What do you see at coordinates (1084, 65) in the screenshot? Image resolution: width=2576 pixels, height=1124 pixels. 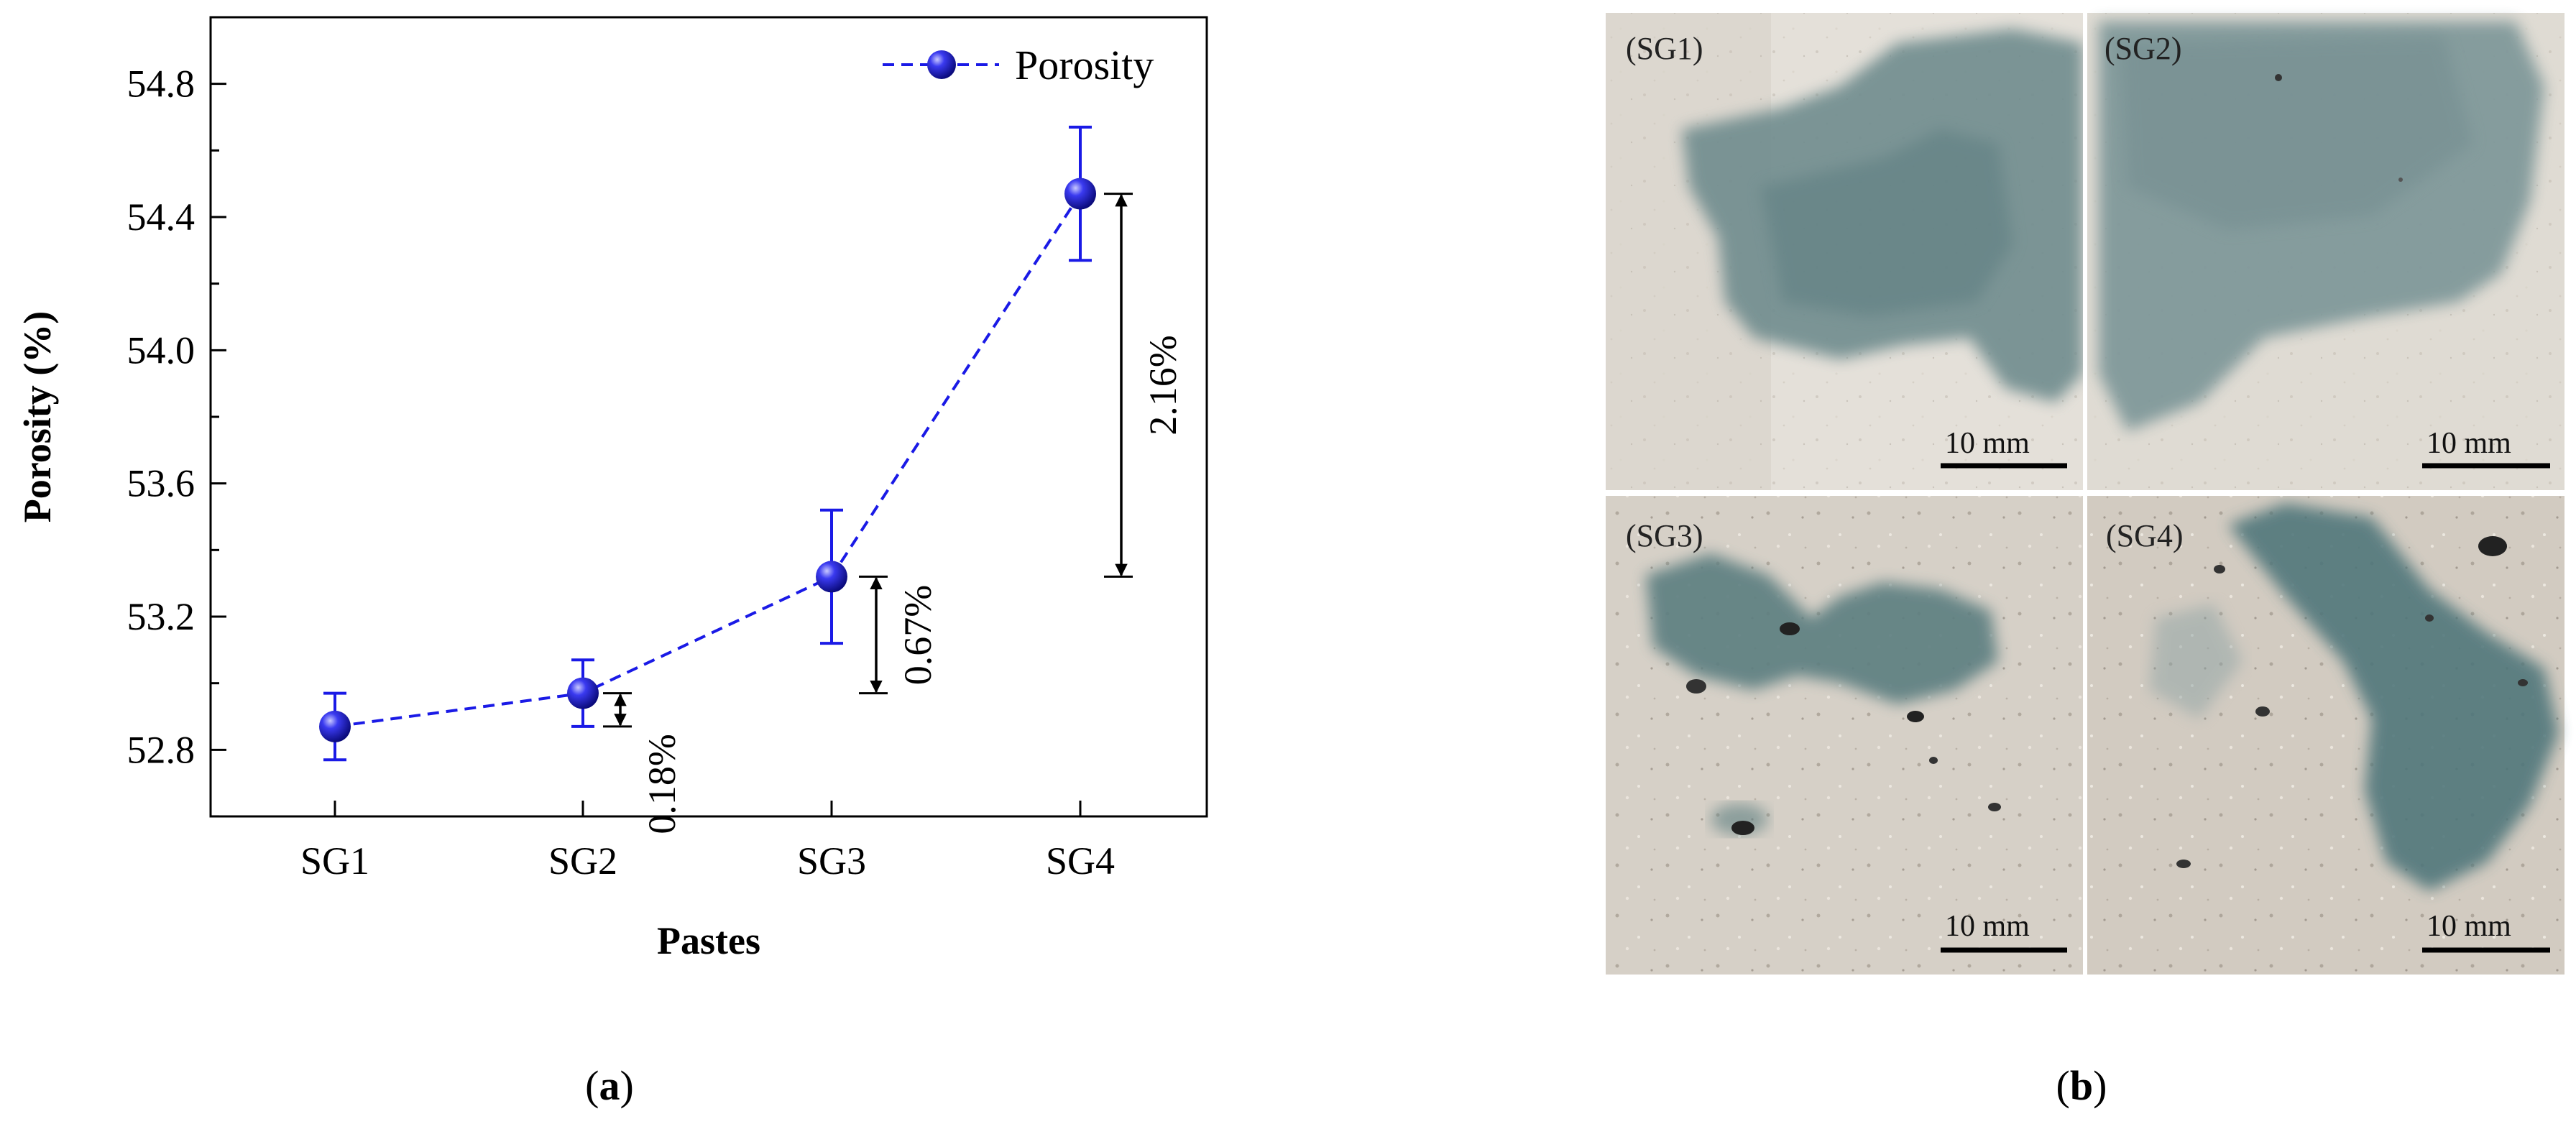 I see `legend-label: Porosity` at bounding box center [1084, 65].